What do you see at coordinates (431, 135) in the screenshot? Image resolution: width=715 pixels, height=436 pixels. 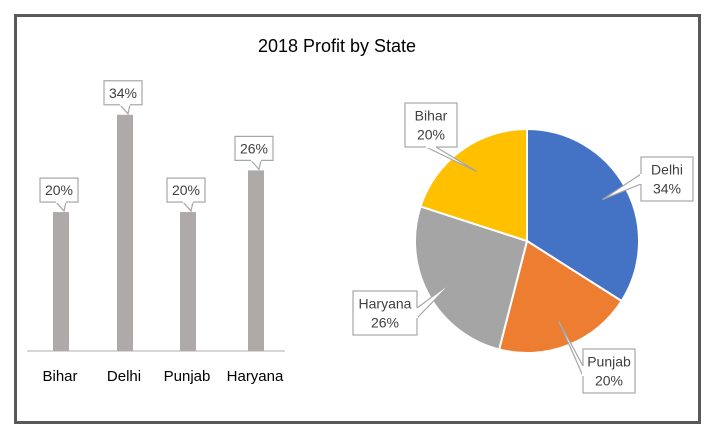 I see `pie-data-label-bihar-value: 20%` at bounding box center [431, 135].